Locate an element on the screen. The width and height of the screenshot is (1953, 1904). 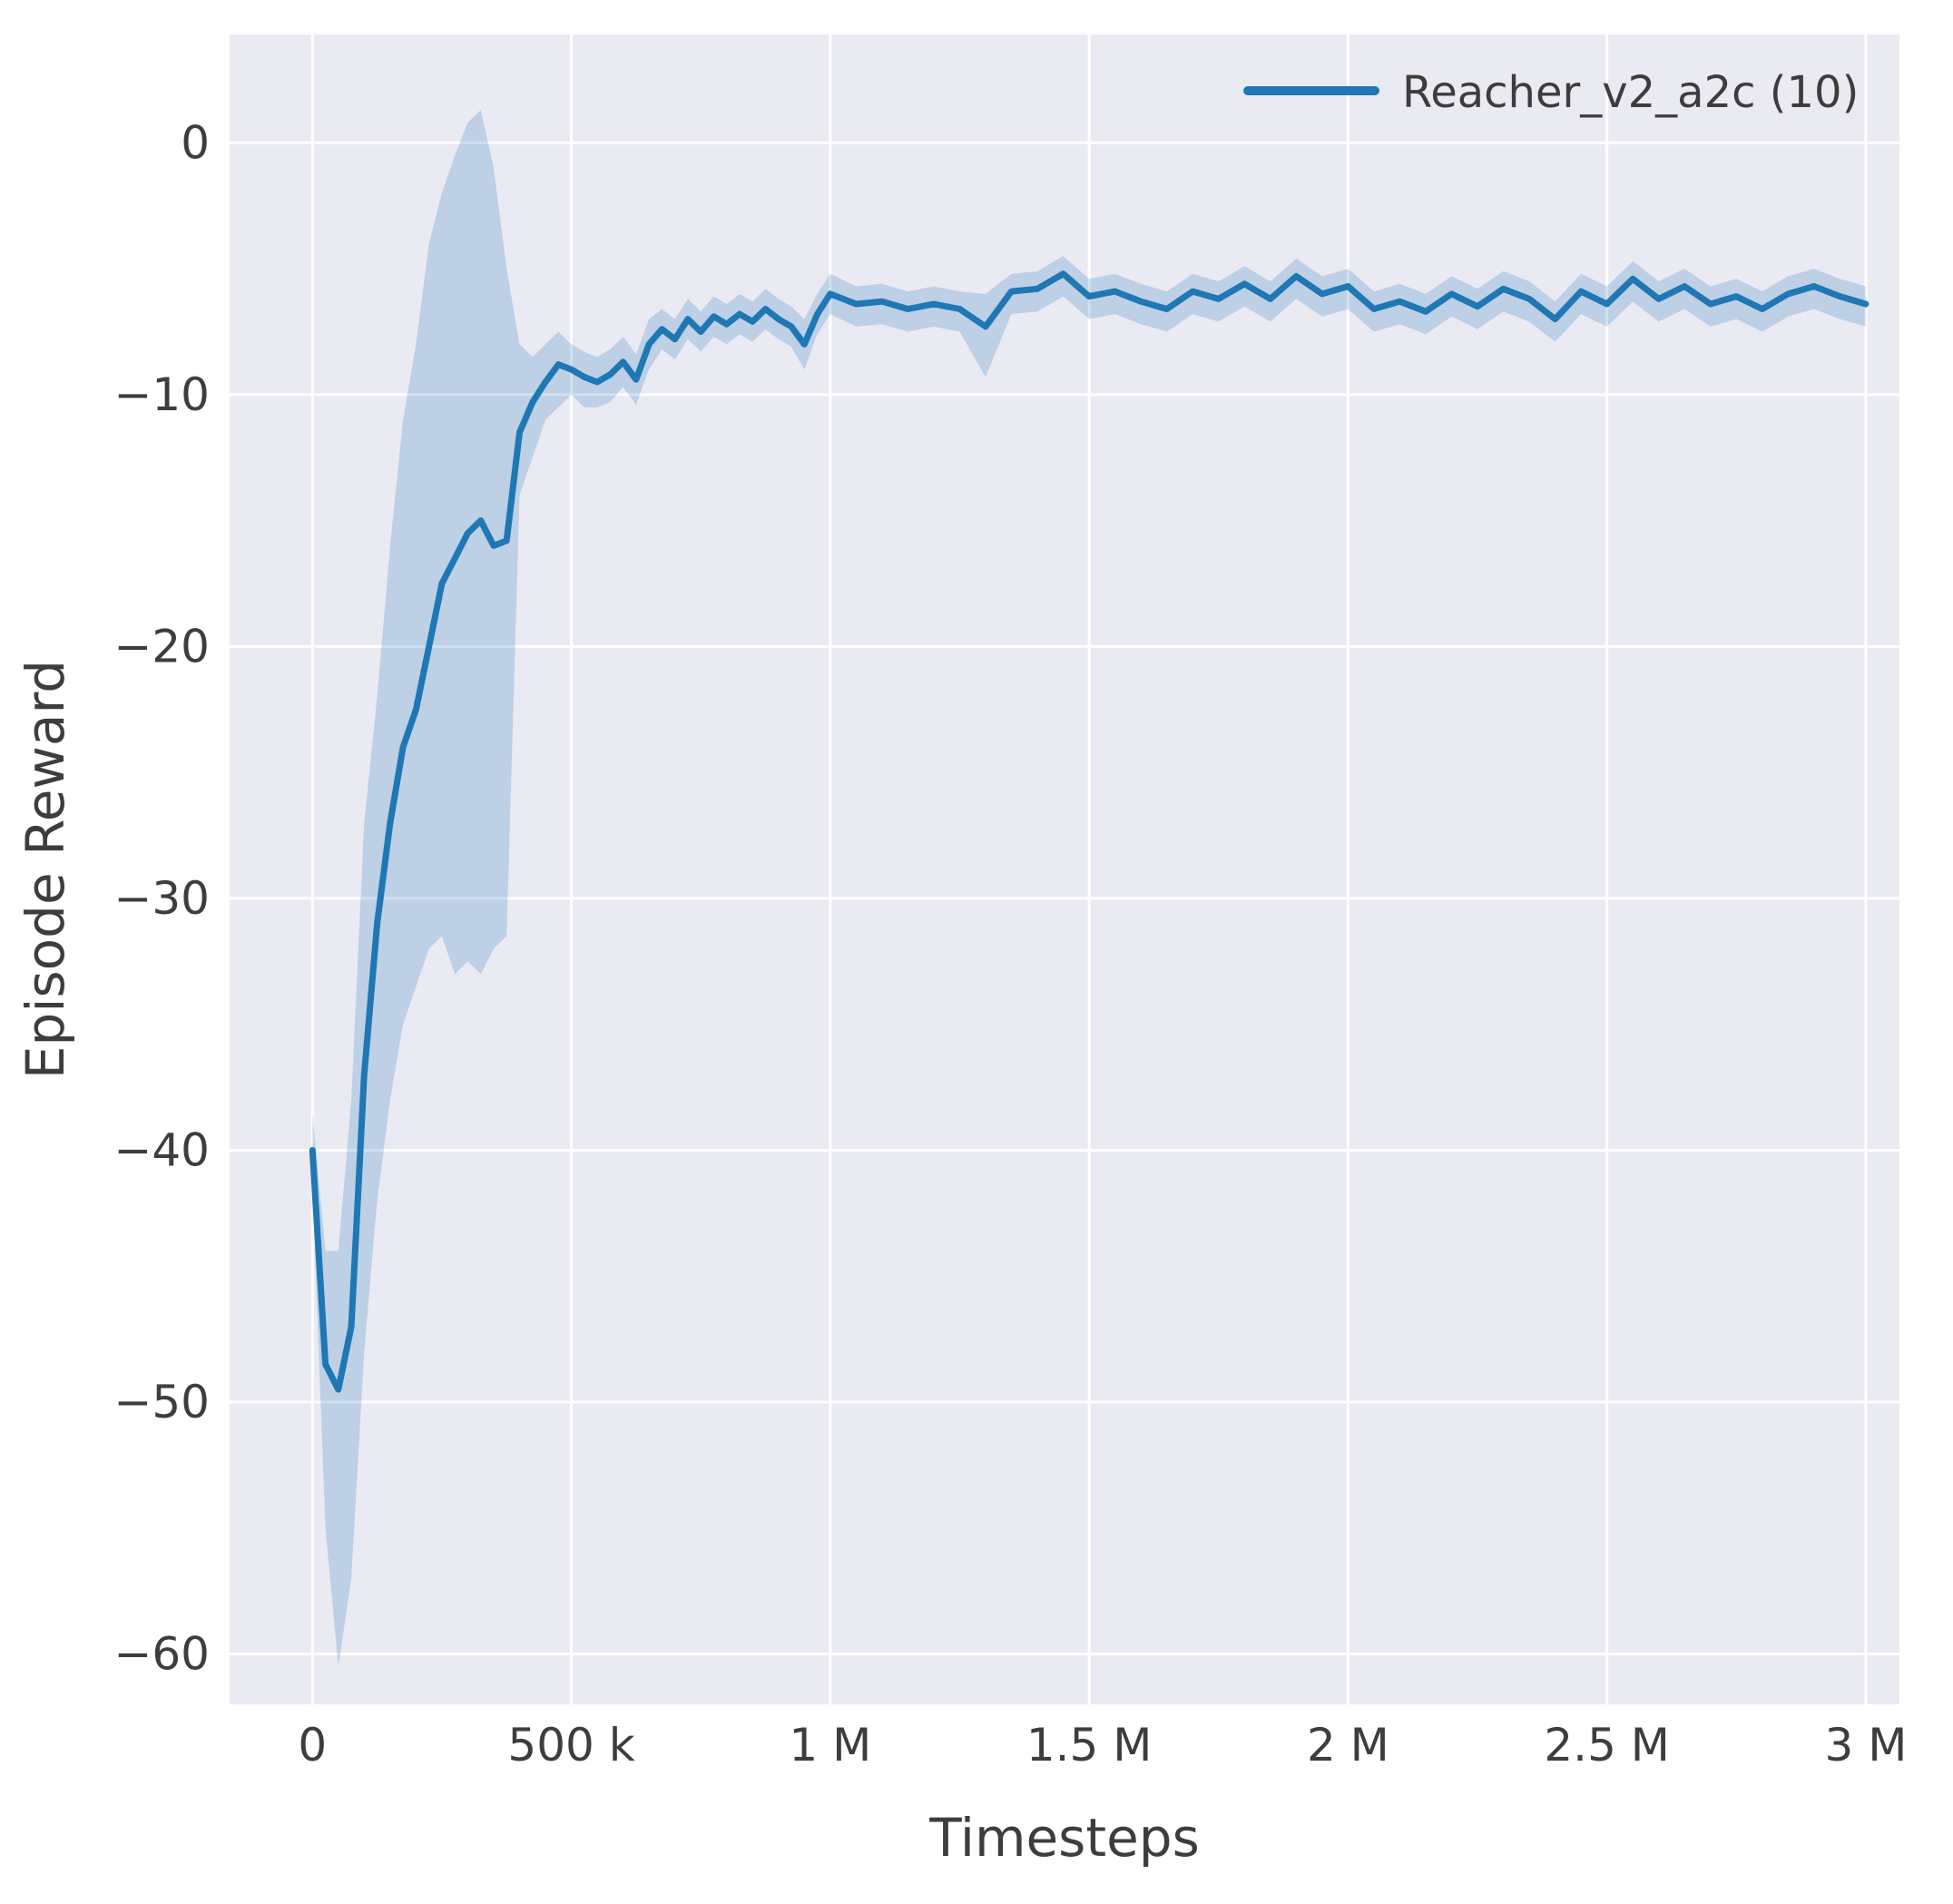
y-tick-label-2: −20 is located at coordinates (162, 646).